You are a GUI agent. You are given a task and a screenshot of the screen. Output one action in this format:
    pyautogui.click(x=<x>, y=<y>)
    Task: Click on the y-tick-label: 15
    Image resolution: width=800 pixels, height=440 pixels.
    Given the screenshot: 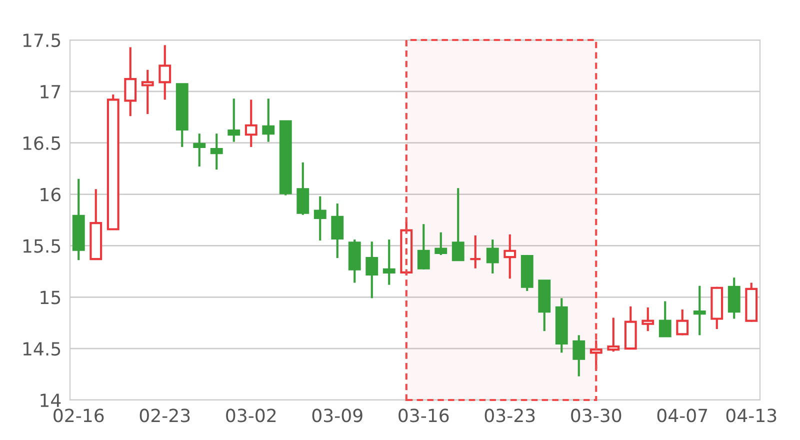 What is the action you would take?
    pyautogui.click(x=50, y=297)
    